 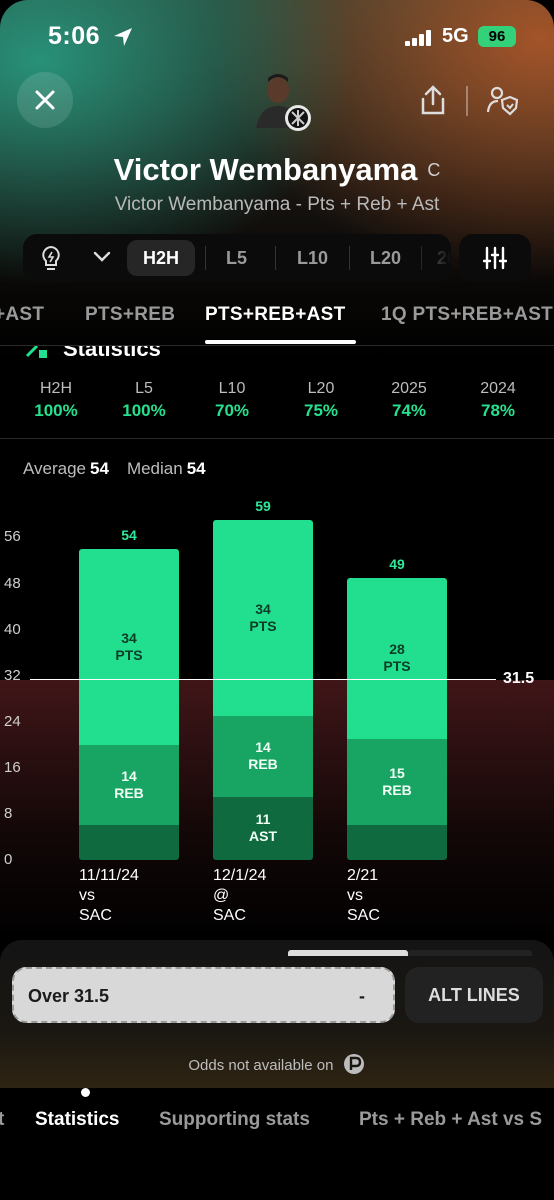 What do you see at coordinates (467, 314) in the screenshot?
I see `stat-tab-1q-pts-reb-ast: 1Q PTS+REB+AST` at bounding box center [467, 314].